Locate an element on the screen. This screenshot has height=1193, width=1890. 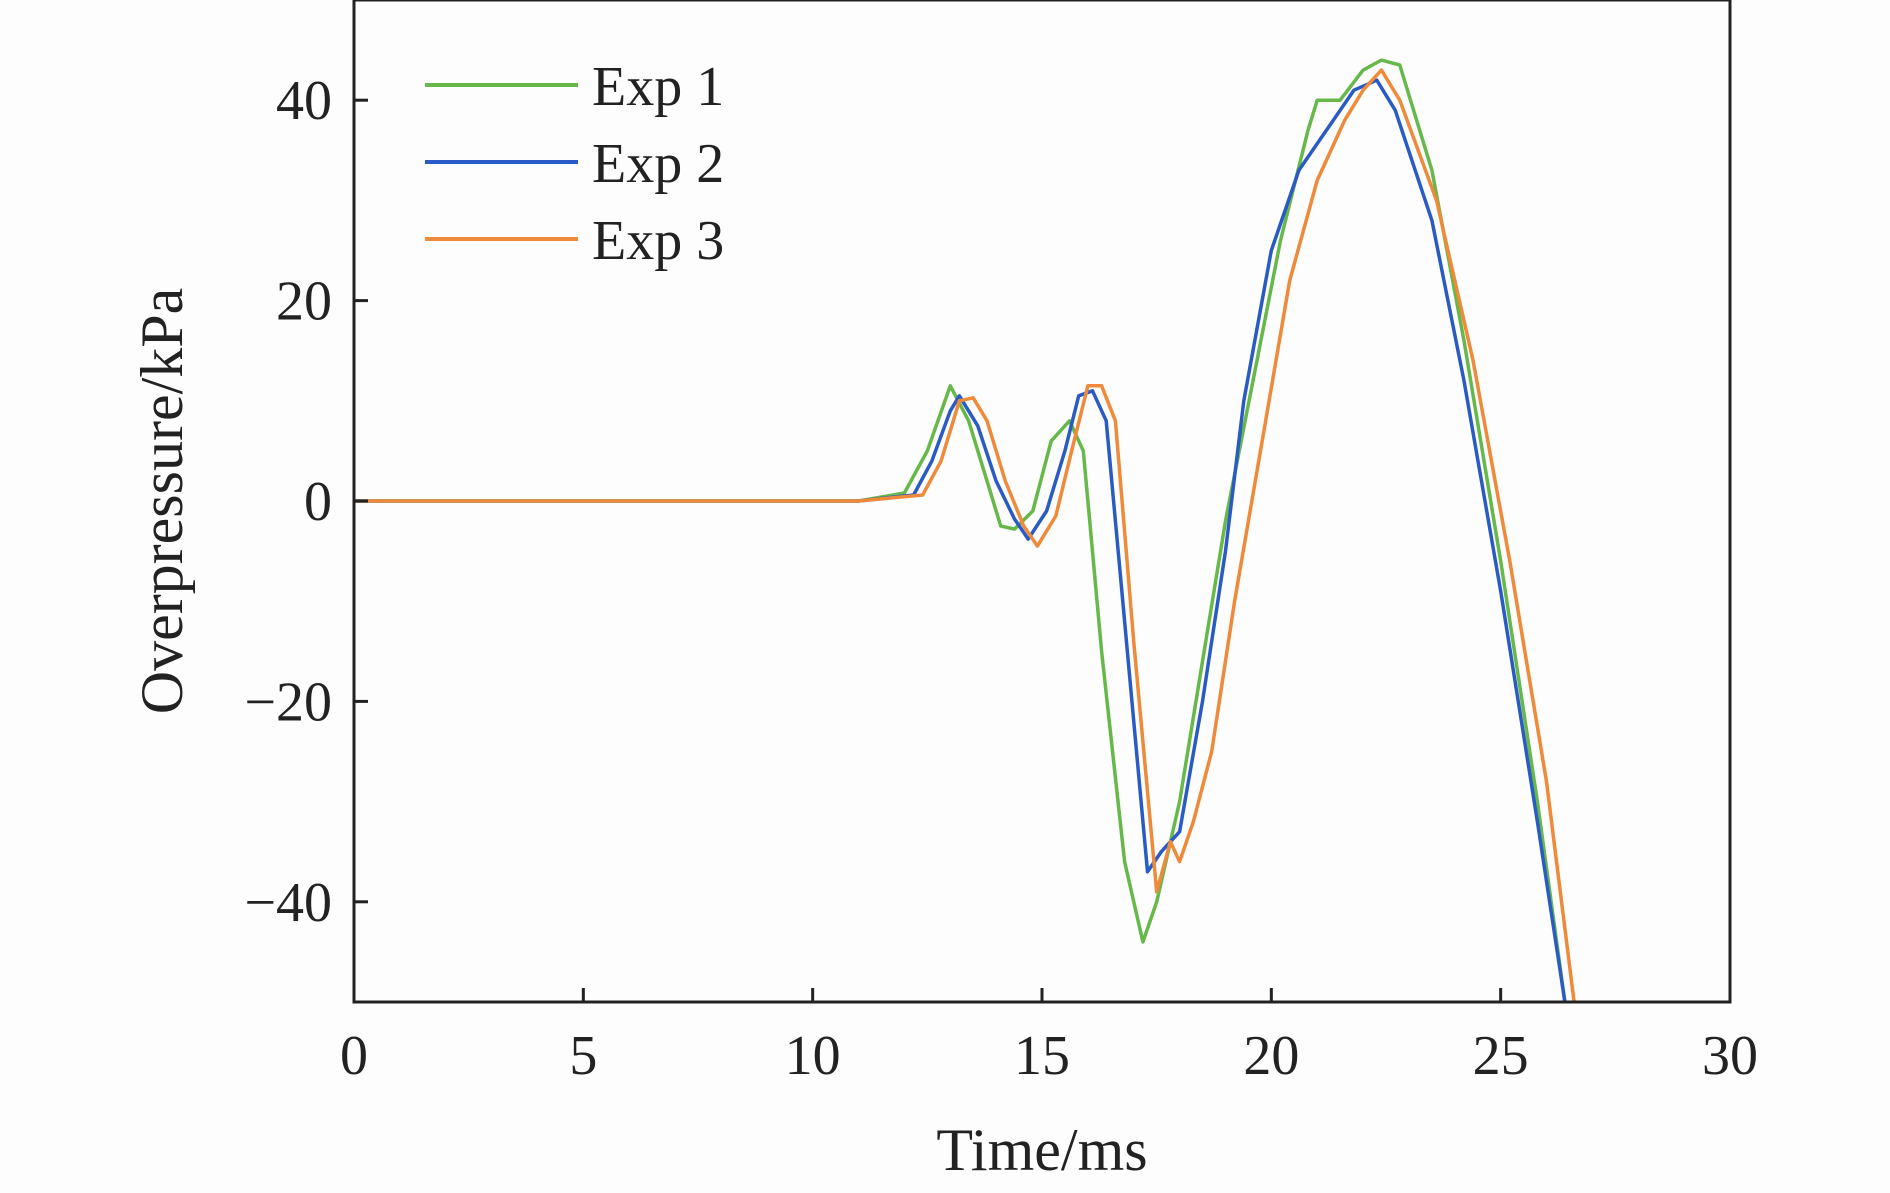
x-tick-label: 0 is located at coordinates (354, 1056).